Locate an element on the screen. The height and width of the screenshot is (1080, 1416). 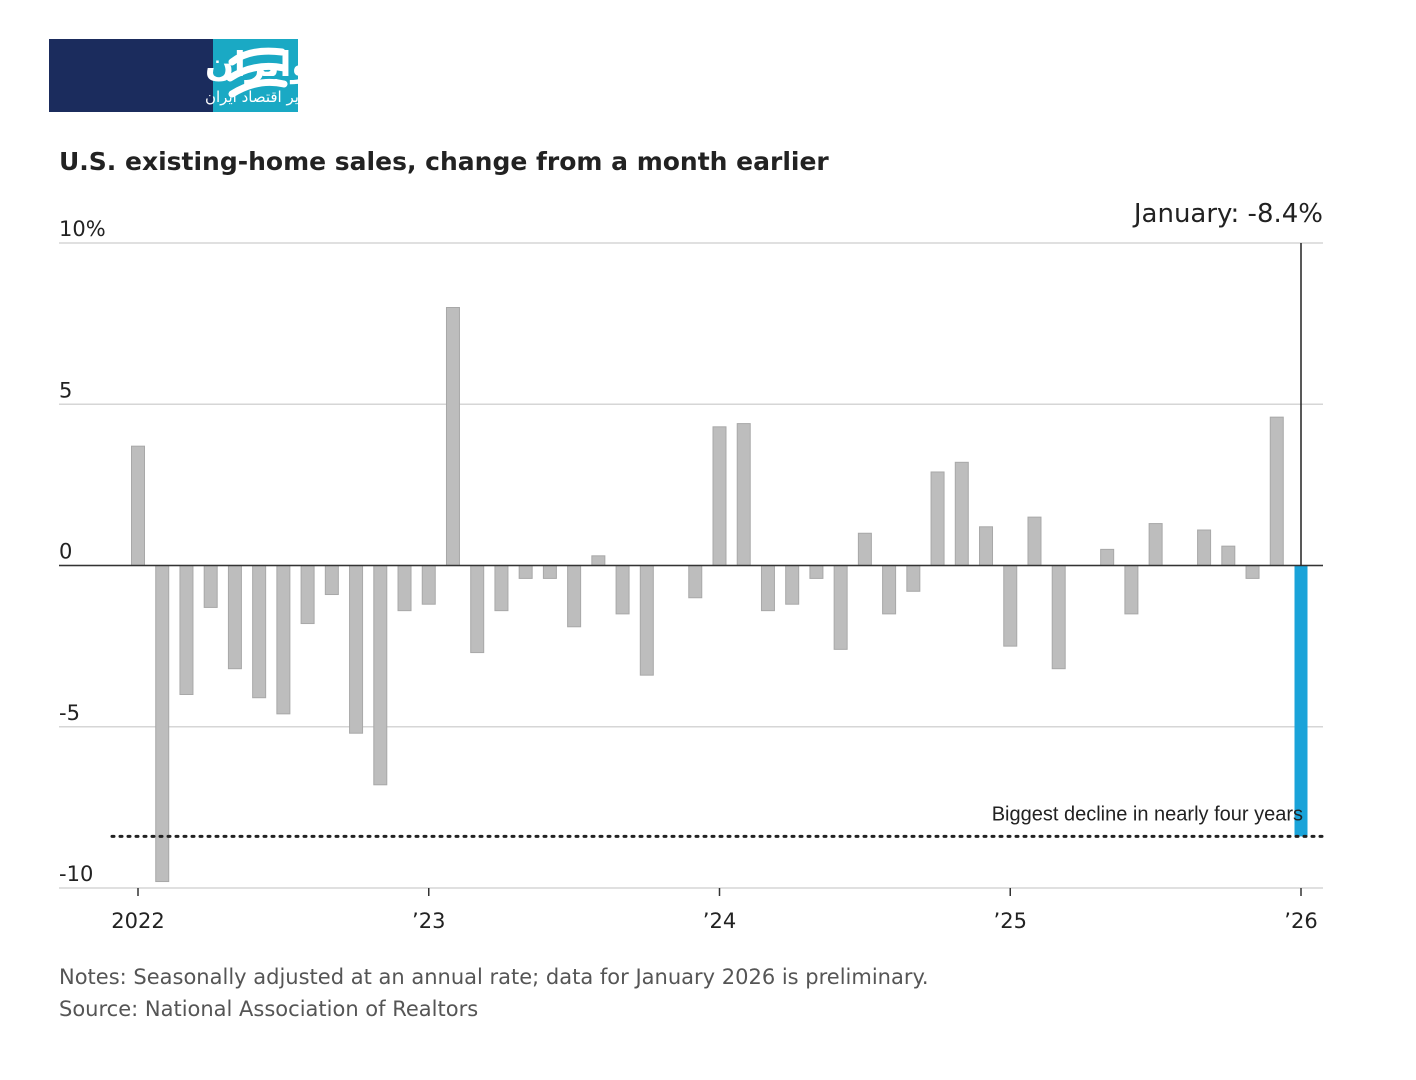
reference-label: Biggest decline in nearly four years is located at coordinates (1147, 814).